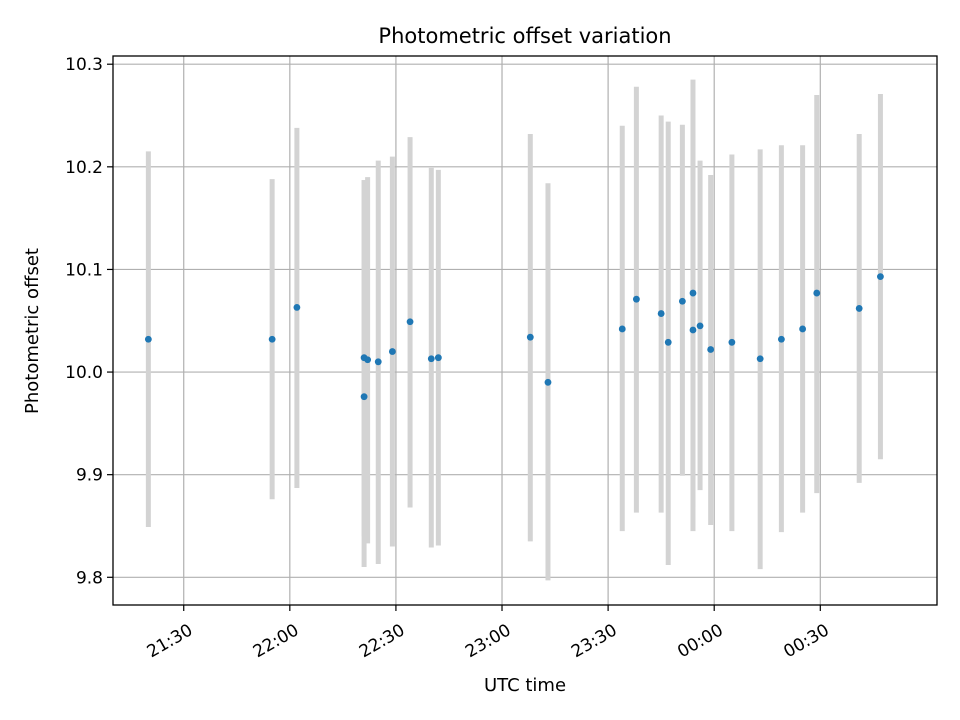 The height and width of the screenshot is (720, 960). Describe the element at coordinates (84, 373) in the screenshot. I see `y-tick-label: 10.0` at that location.